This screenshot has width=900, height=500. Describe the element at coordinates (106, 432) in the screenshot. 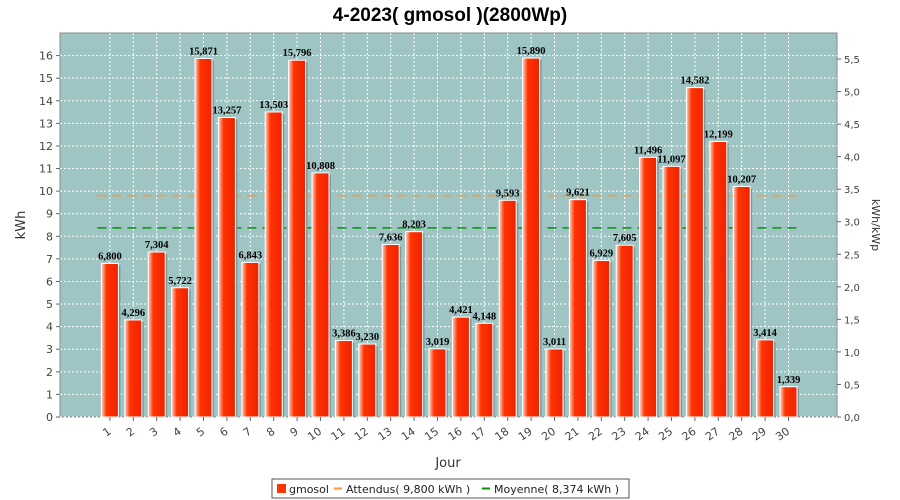

I see `x-tick-label: 1` at that location.